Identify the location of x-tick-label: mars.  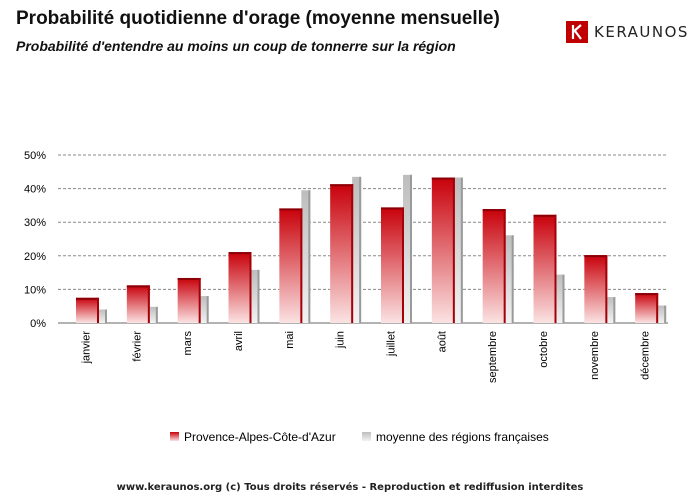
(188, 343).